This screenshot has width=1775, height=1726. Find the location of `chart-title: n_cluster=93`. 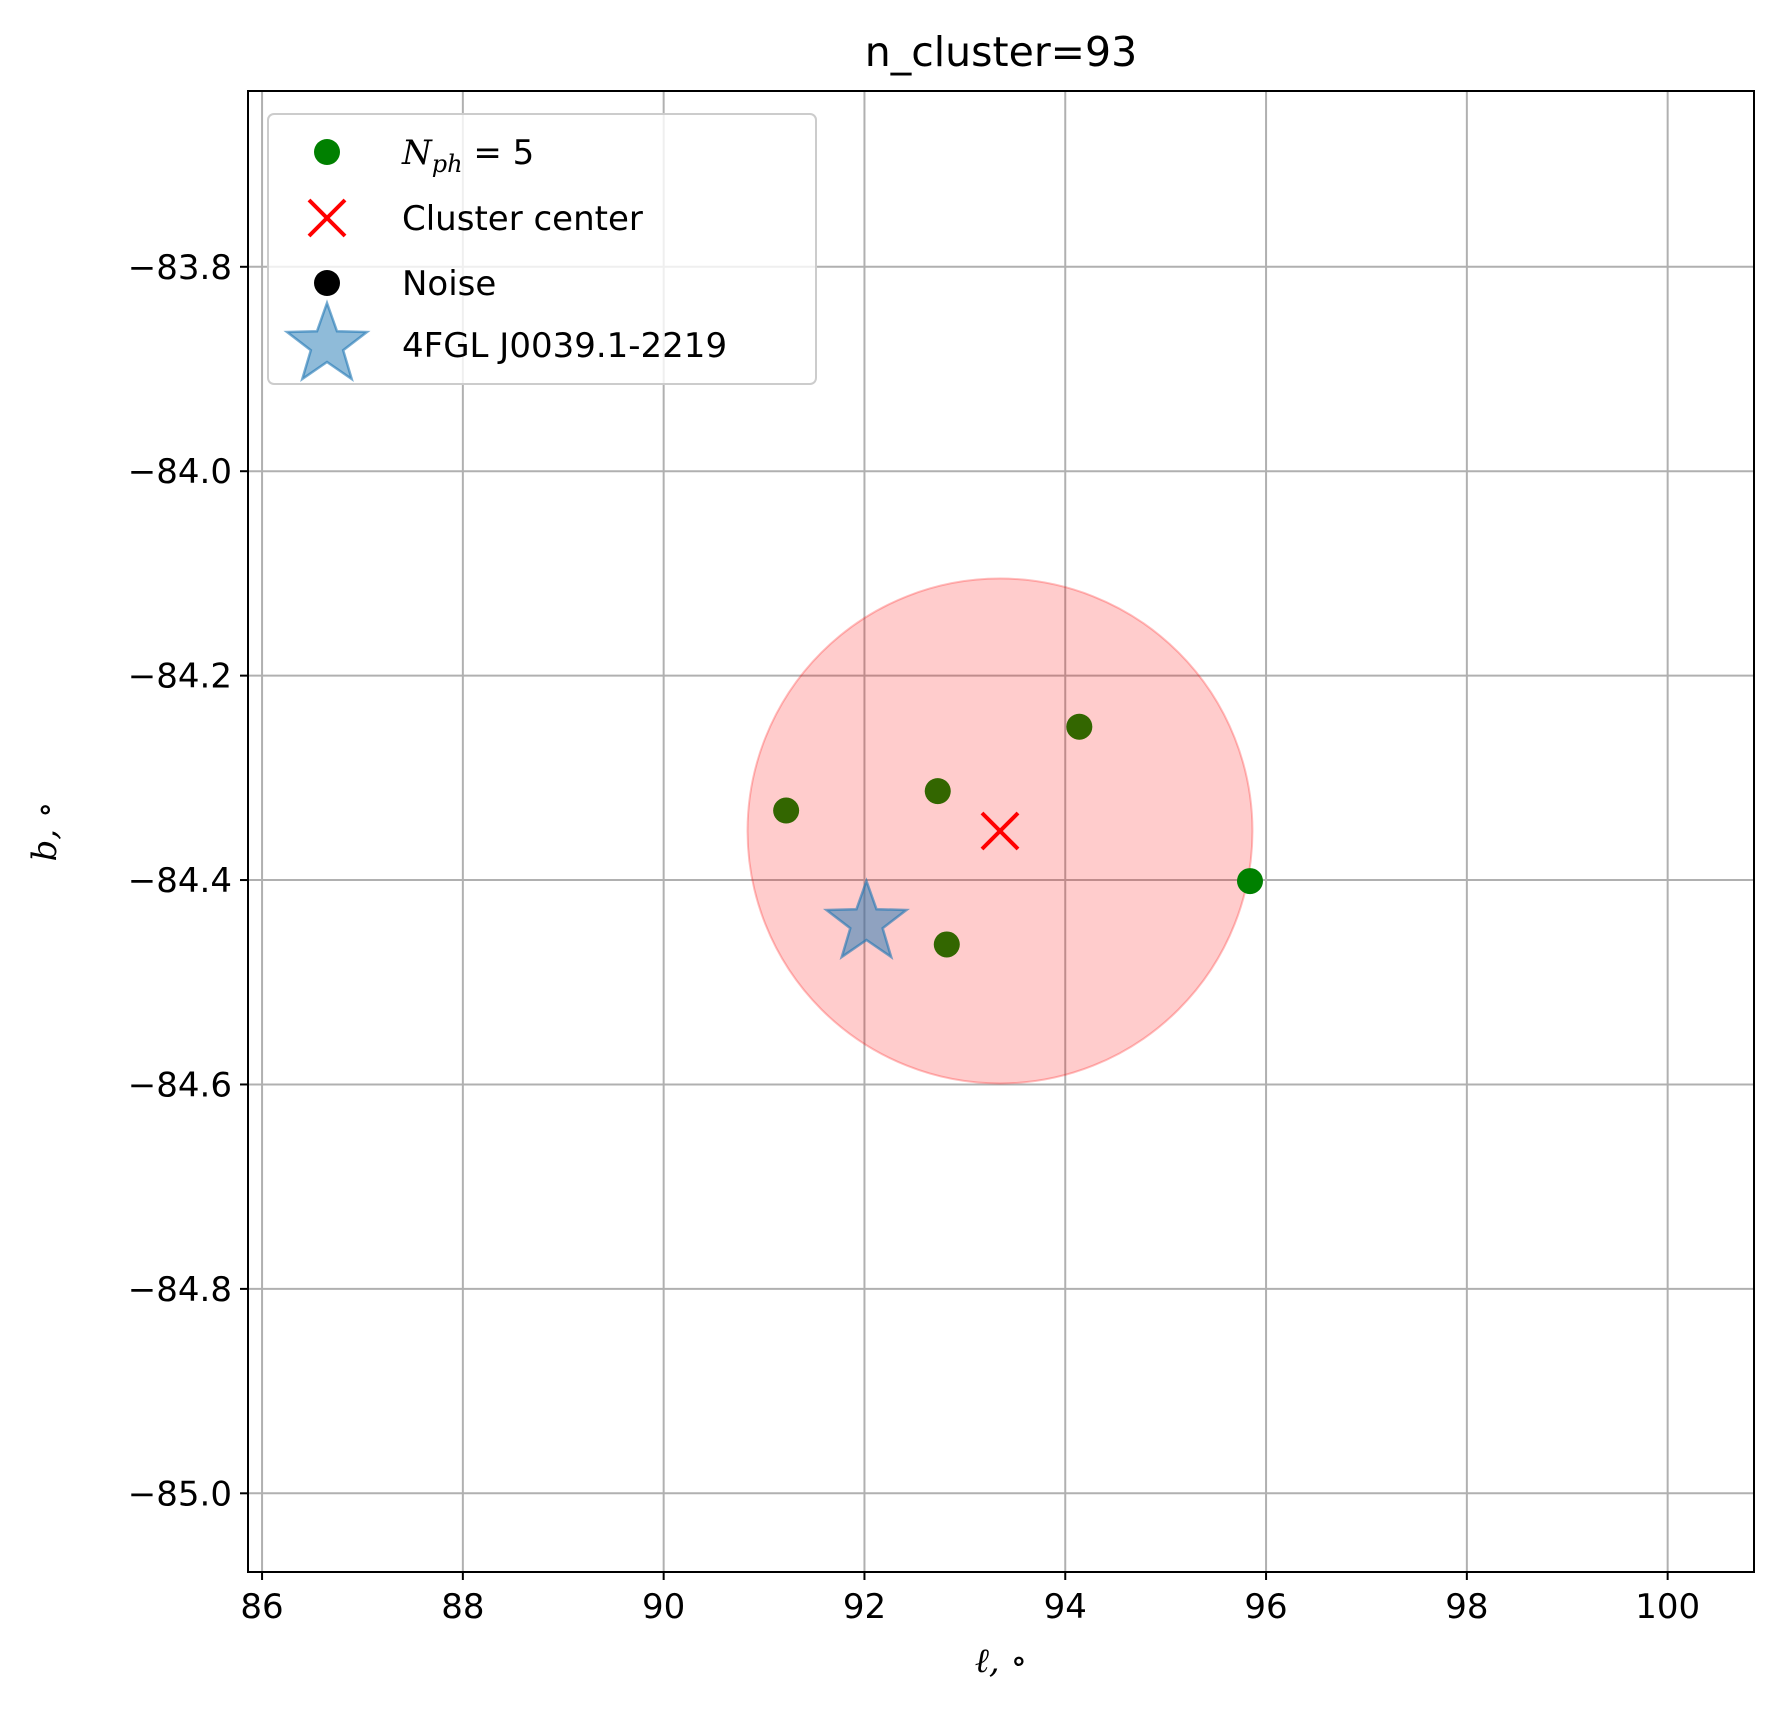

chart-title: n_cluster=93 is located at coordinates (1001, 52).